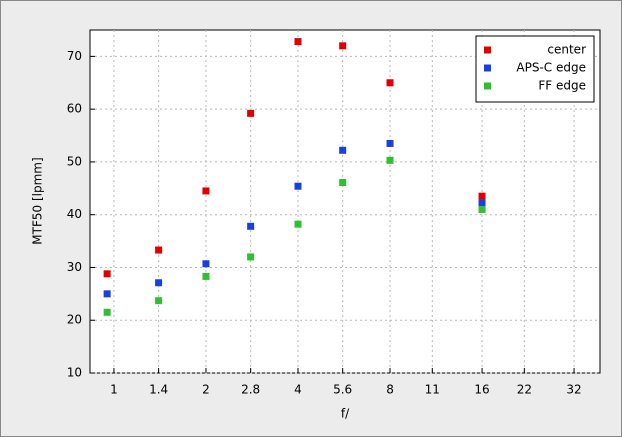  I want to click on legend-label: FF edge, so click(562, 86).